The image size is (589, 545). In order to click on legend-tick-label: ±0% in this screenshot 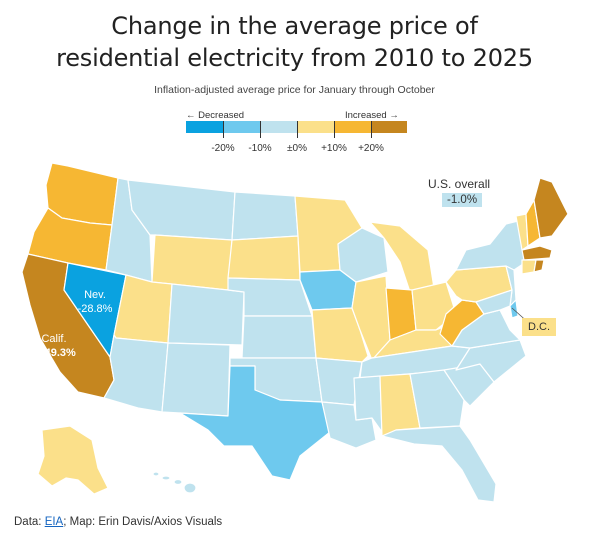, I will do `click(297, 148)`.